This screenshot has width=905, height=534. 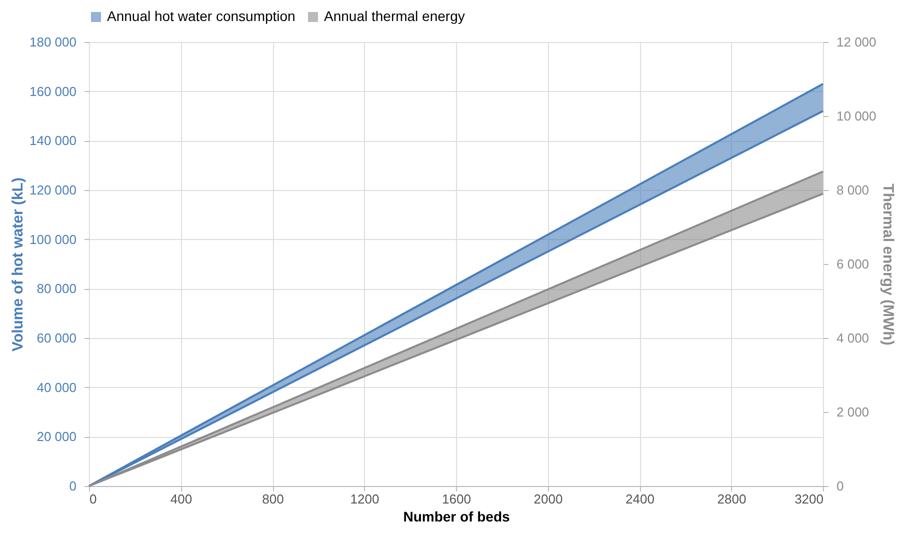 I want to click on y-tick-label: 100 000, so click(x=53, y=239).